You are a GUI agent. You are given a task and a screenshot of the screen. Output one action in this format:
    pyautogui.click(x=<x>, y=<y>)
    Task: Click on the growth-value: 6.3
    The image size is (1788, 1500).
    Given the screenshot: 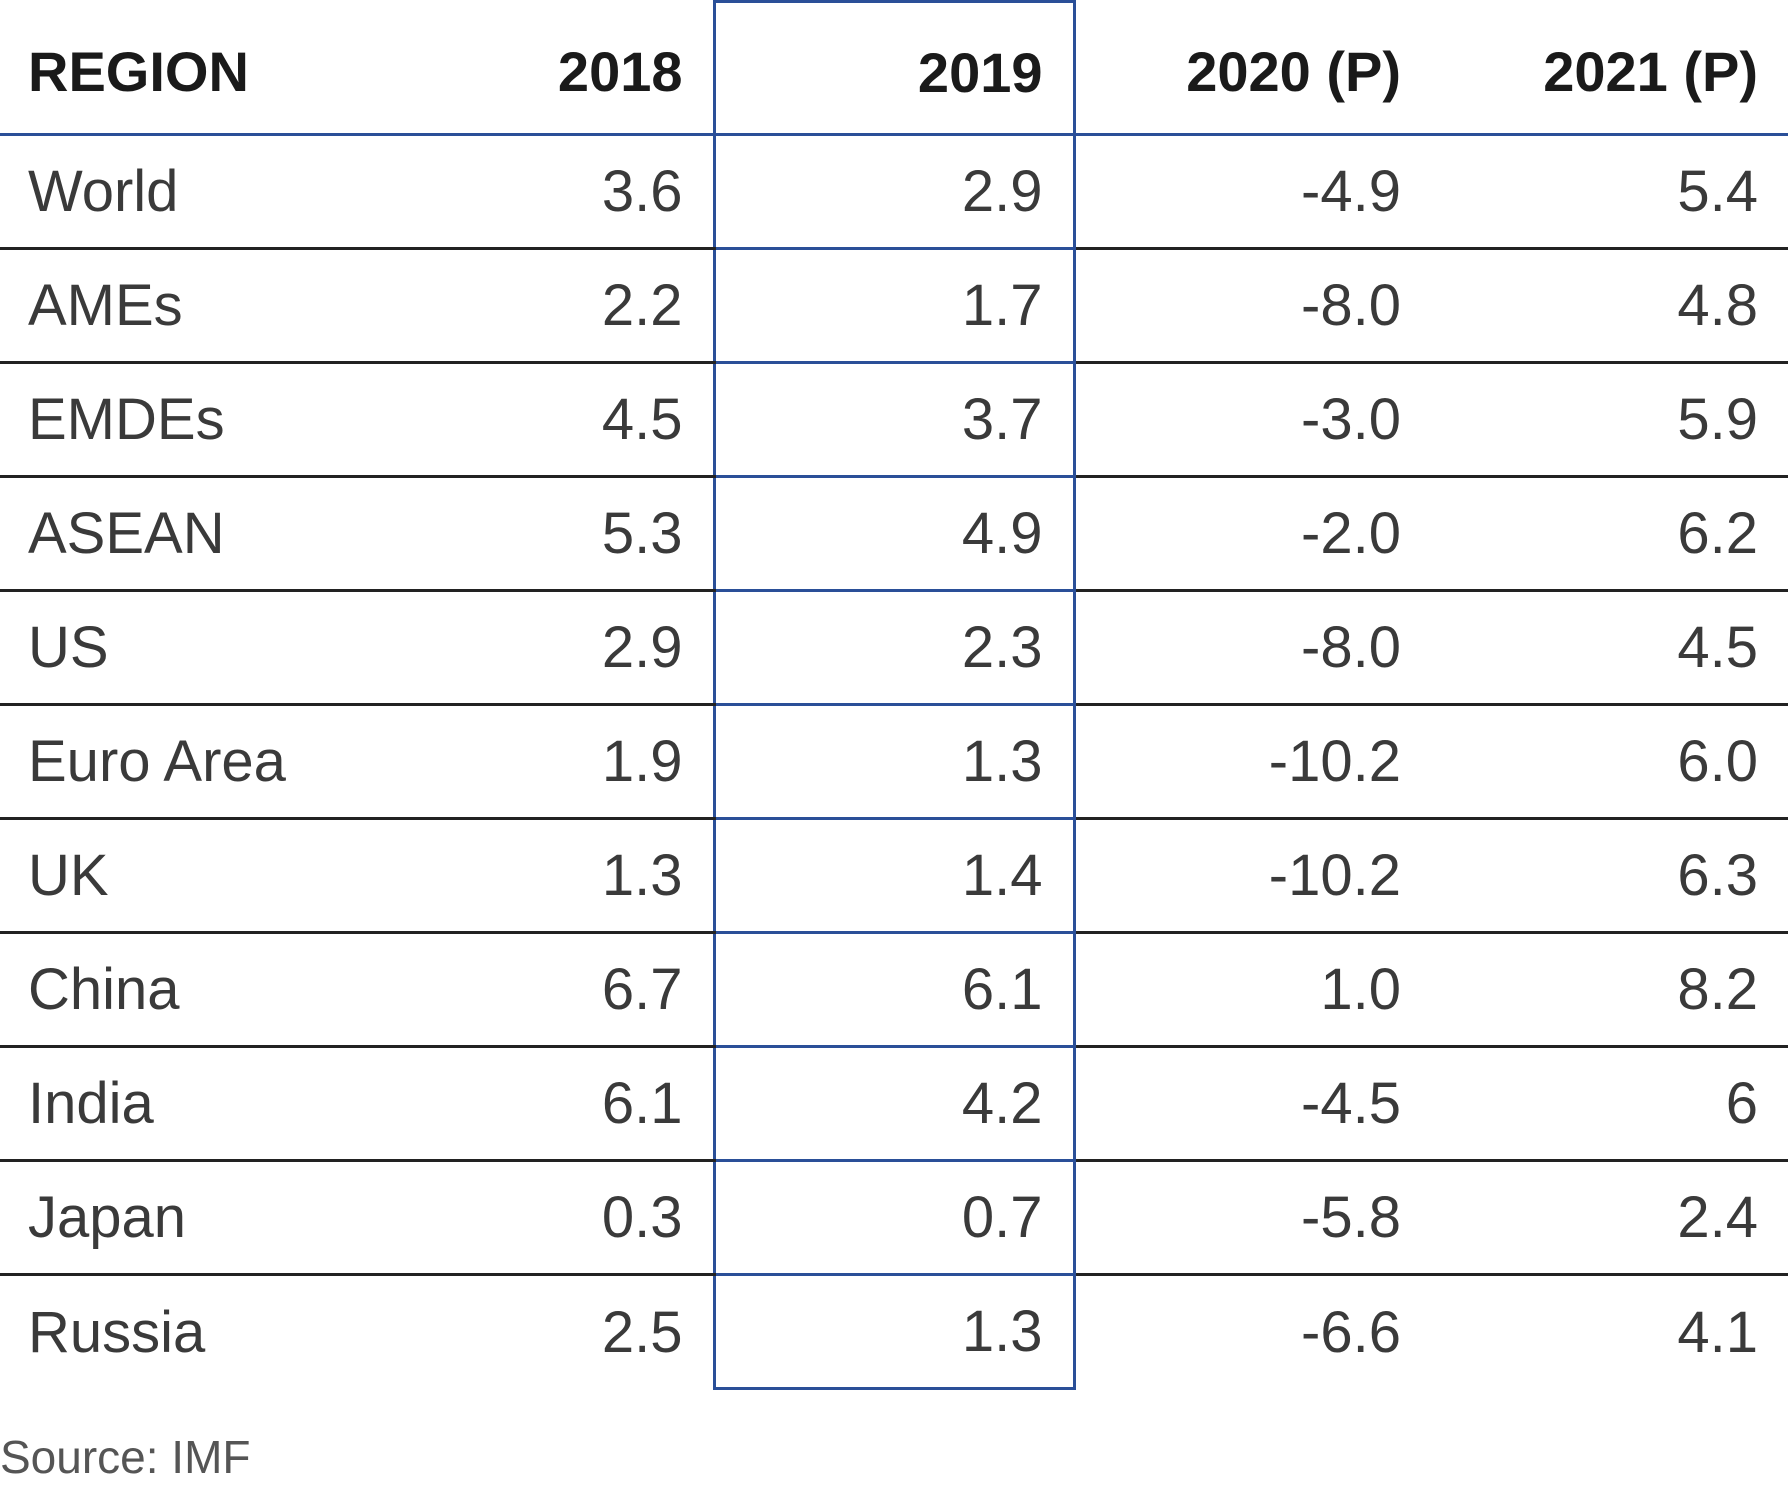 What is the action you would take?
    pyautogui.click(x=1609, y=876)
    